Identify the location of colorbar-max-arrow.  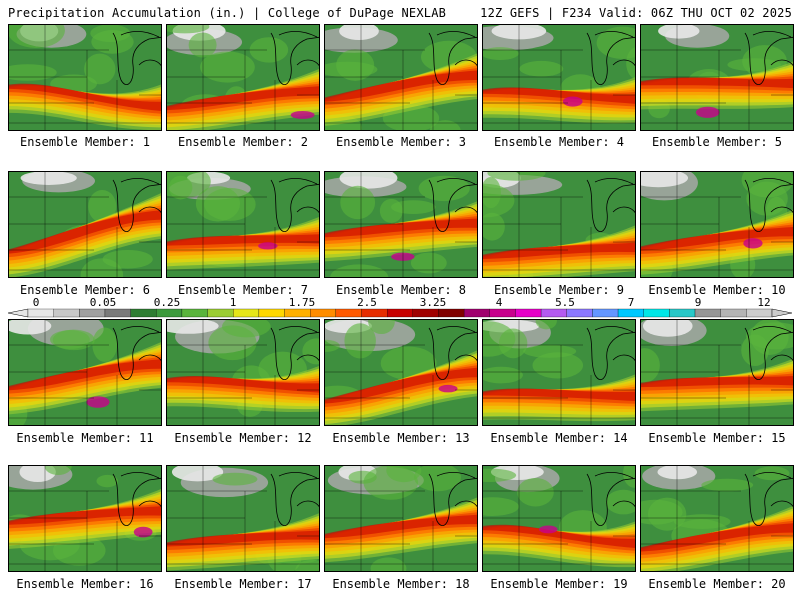
(781, 313).